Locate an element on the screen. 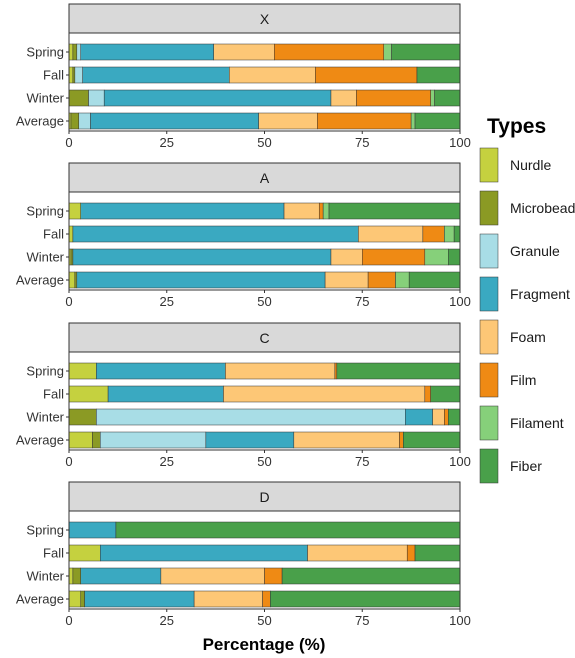  y-tick-label: Average is located at coordinates (40, 121).